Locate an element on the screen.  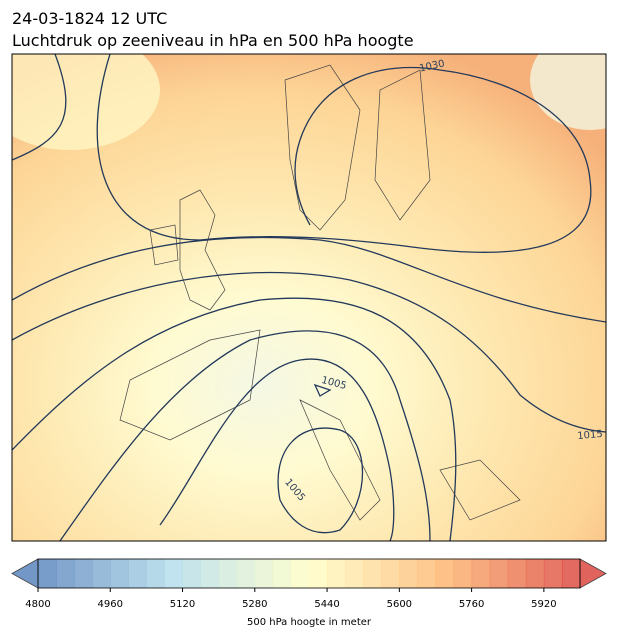
colorbar-over is located at coordinates (593, 573).